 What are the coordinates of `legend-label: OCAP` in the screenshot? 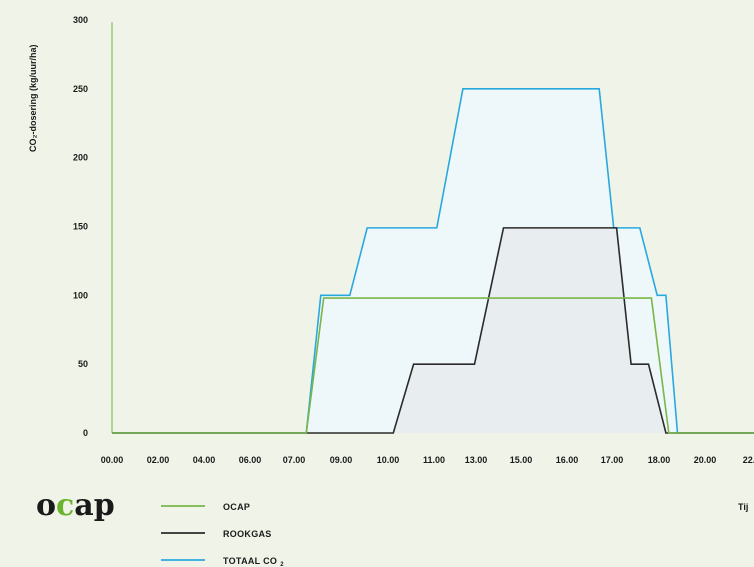 It's located at (236, 507).